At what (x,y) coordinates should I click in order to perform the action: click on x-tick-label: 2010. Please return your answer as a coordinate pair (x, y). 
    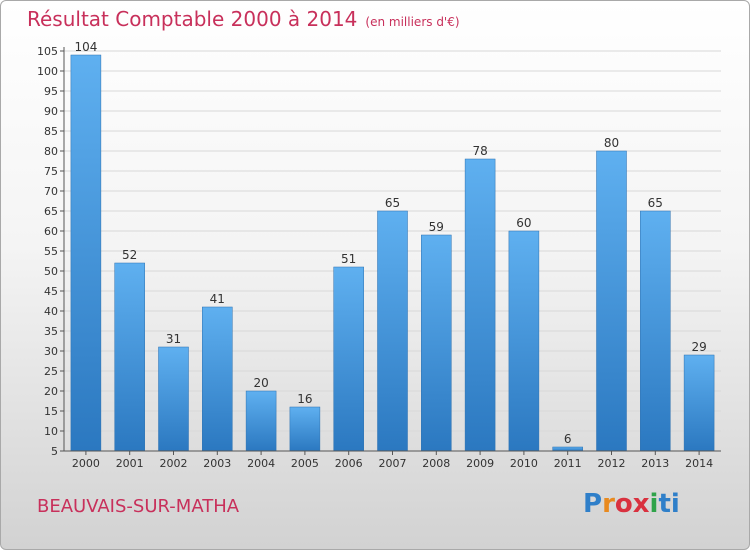
    Looking at the image, I should click on (524, 463).